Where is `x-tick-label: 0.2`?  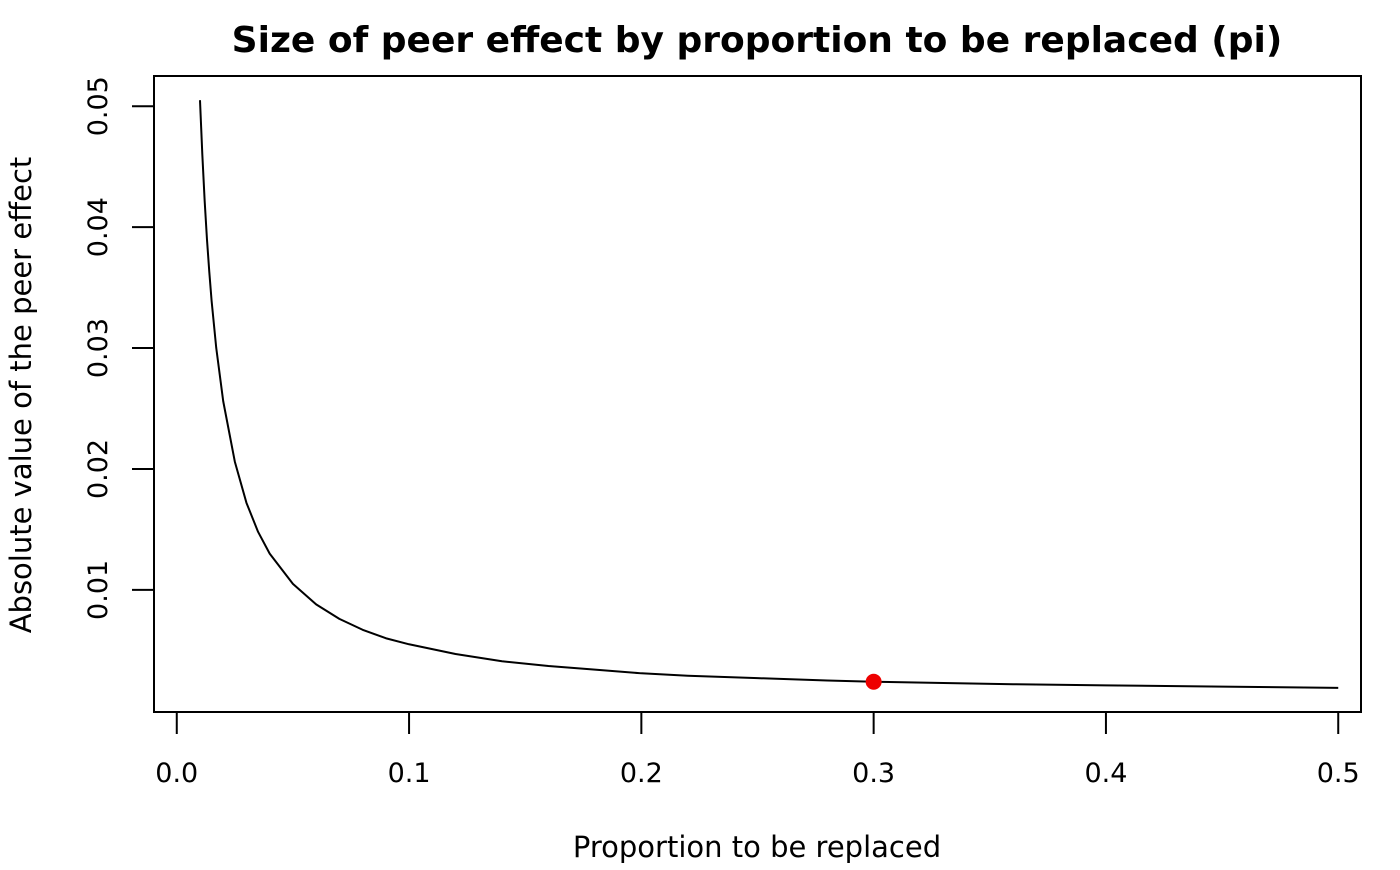 x-tick-label: 0.2 is located at coordinates (641, 773).